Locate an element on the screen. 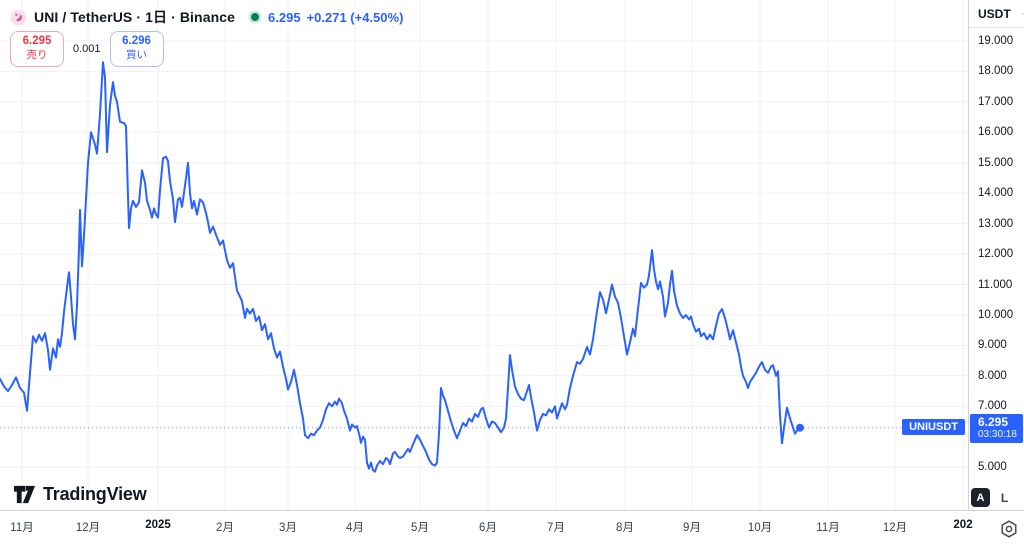 The height and width of the screenshot is (544, 1024). time-tick-label: 2月 is located at coordinates (225, 528).